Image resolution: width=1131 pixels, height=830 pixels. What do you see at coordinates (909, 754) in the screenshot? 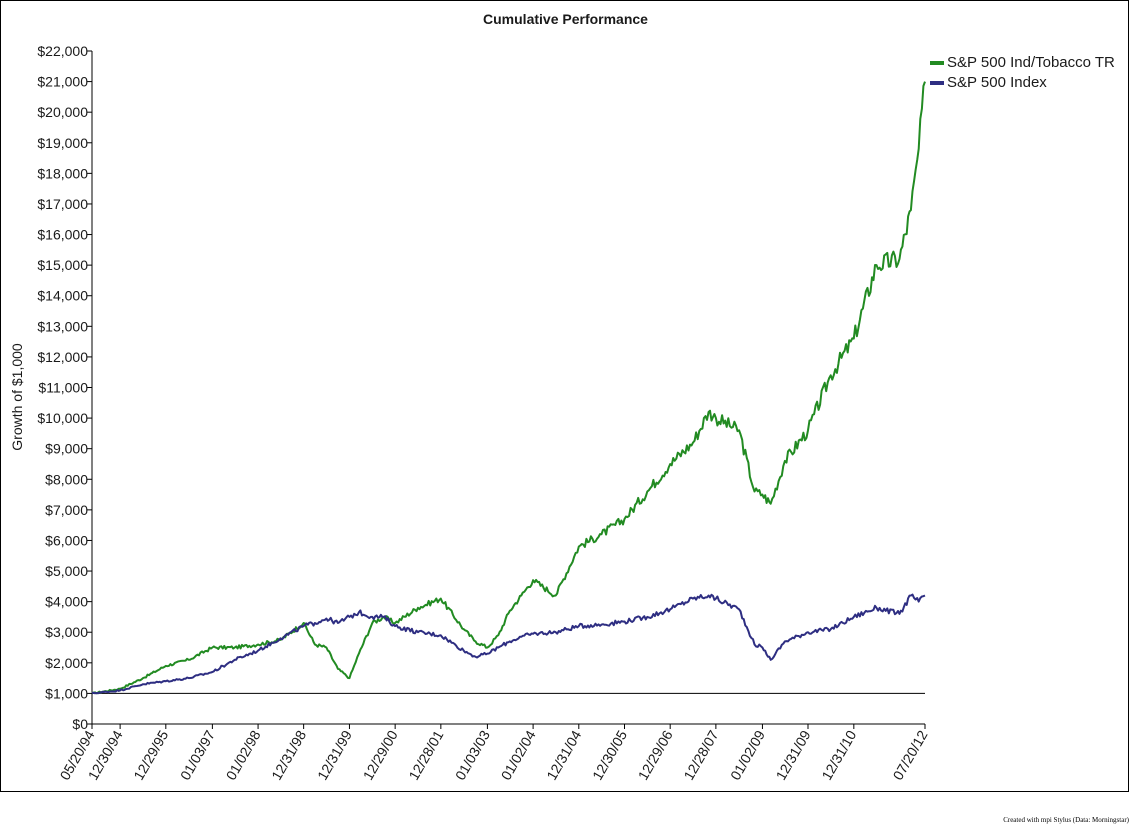
I see `x-tick-label: 07/20/12` at bounding box center [909, 754].